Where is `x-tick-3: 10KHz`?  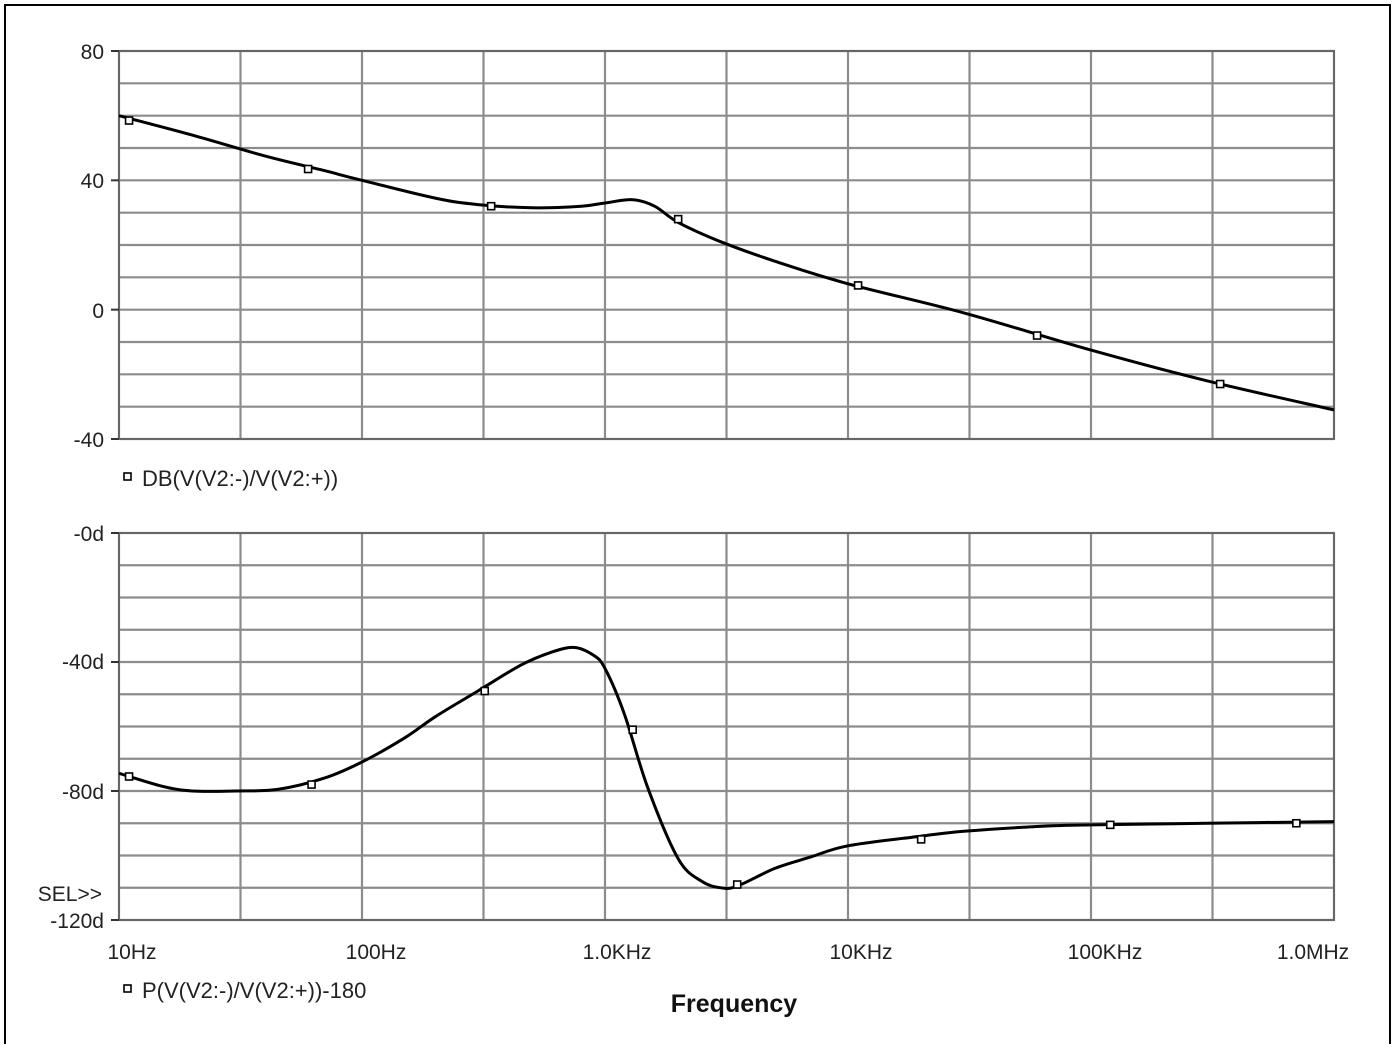
x-tick-3: 10KHz is located at coordinates (860, 952).